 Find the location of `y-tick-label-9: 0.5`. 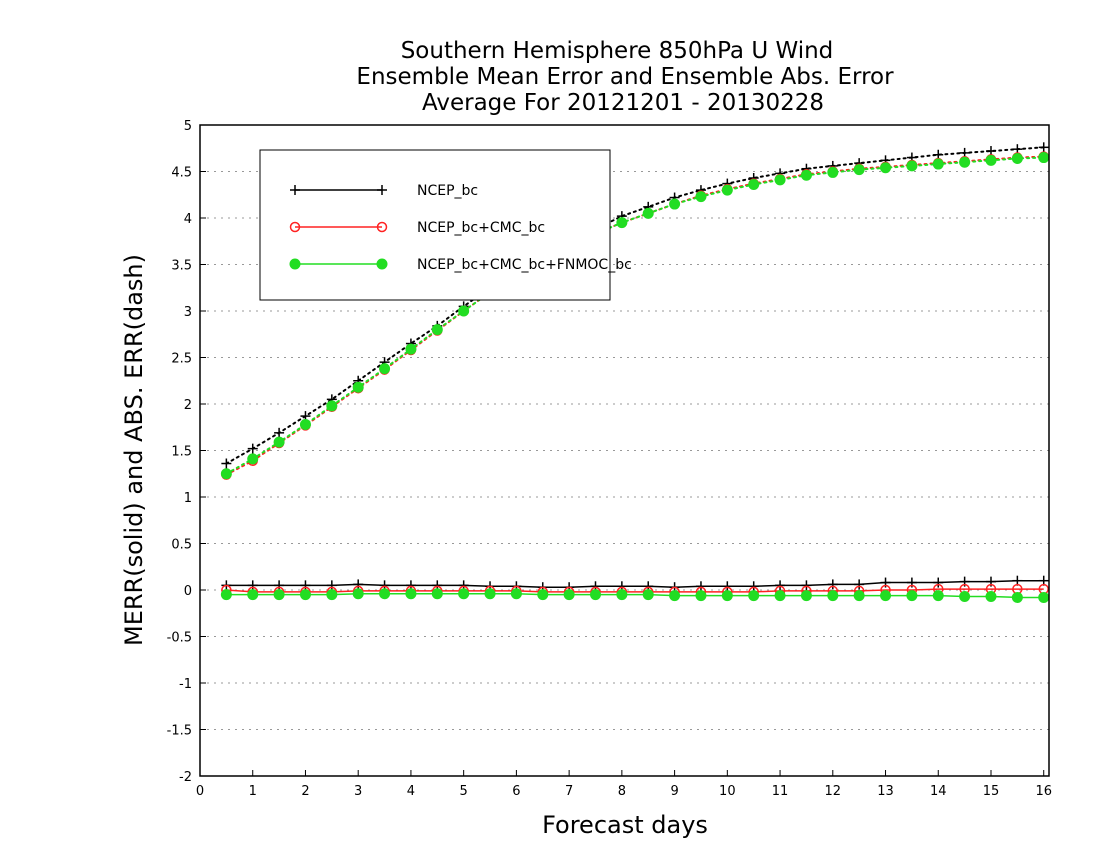

y-tick-label-9: 0.5 is located at coordinates (181, 545).